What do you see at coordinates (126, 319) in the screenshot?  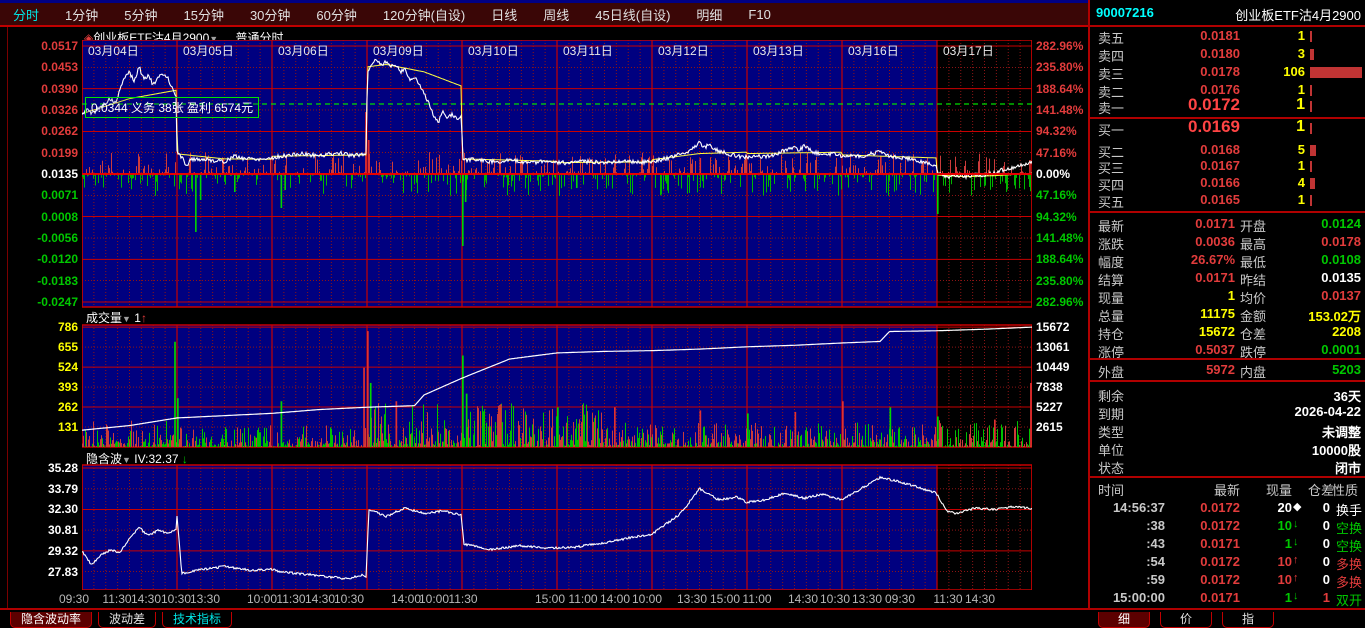 I see `volume-dropdown-caret-icon: ▼` at bounding box center [126, 319].